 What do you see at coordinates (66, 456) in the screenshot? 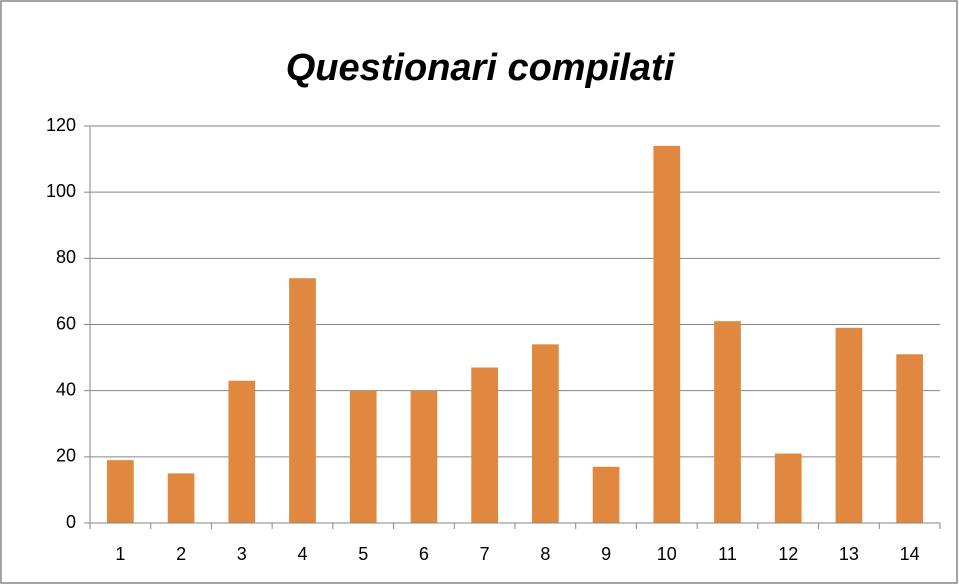
I see `y-tick-label: 20` at bounding box center [66, 456].